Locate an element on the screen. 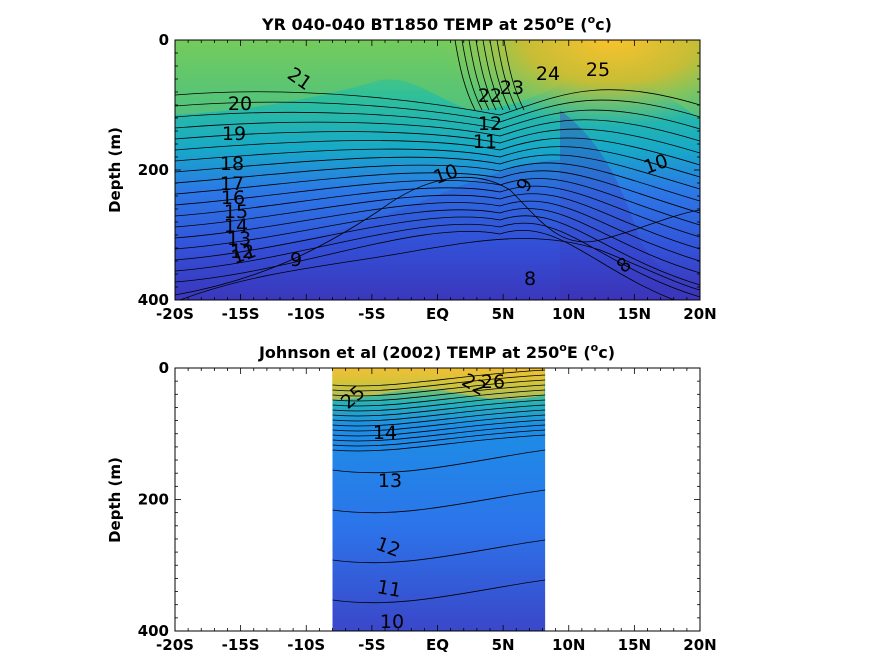  contour-label: 20 is located at coordinates (240, 104).